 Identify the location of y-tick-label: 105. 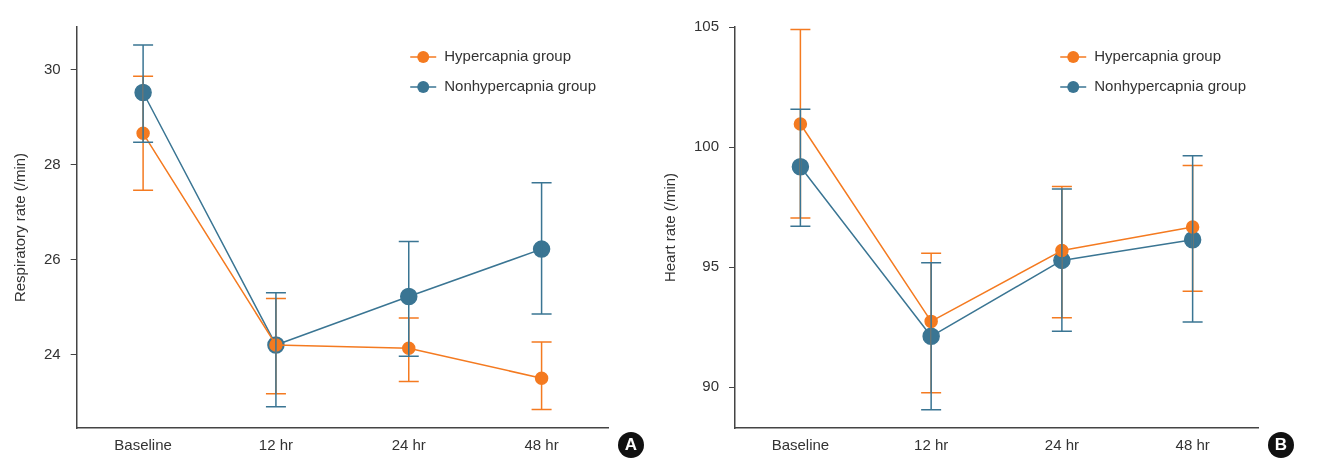
(707, 26).